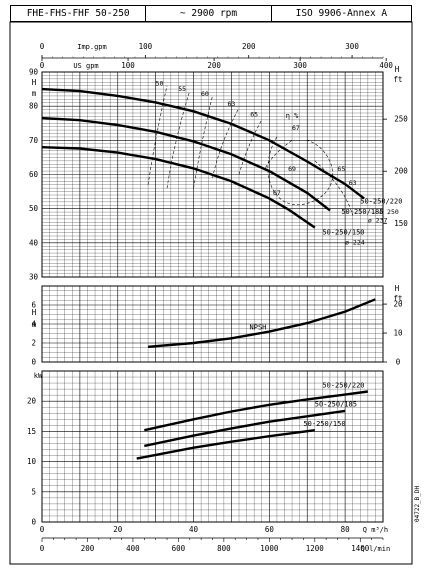 The width and height of the screenshot is (429, 569). Describe the element at coordinates (160, 84) in the screenshot. I see `efficiency-label: 50` at that location.